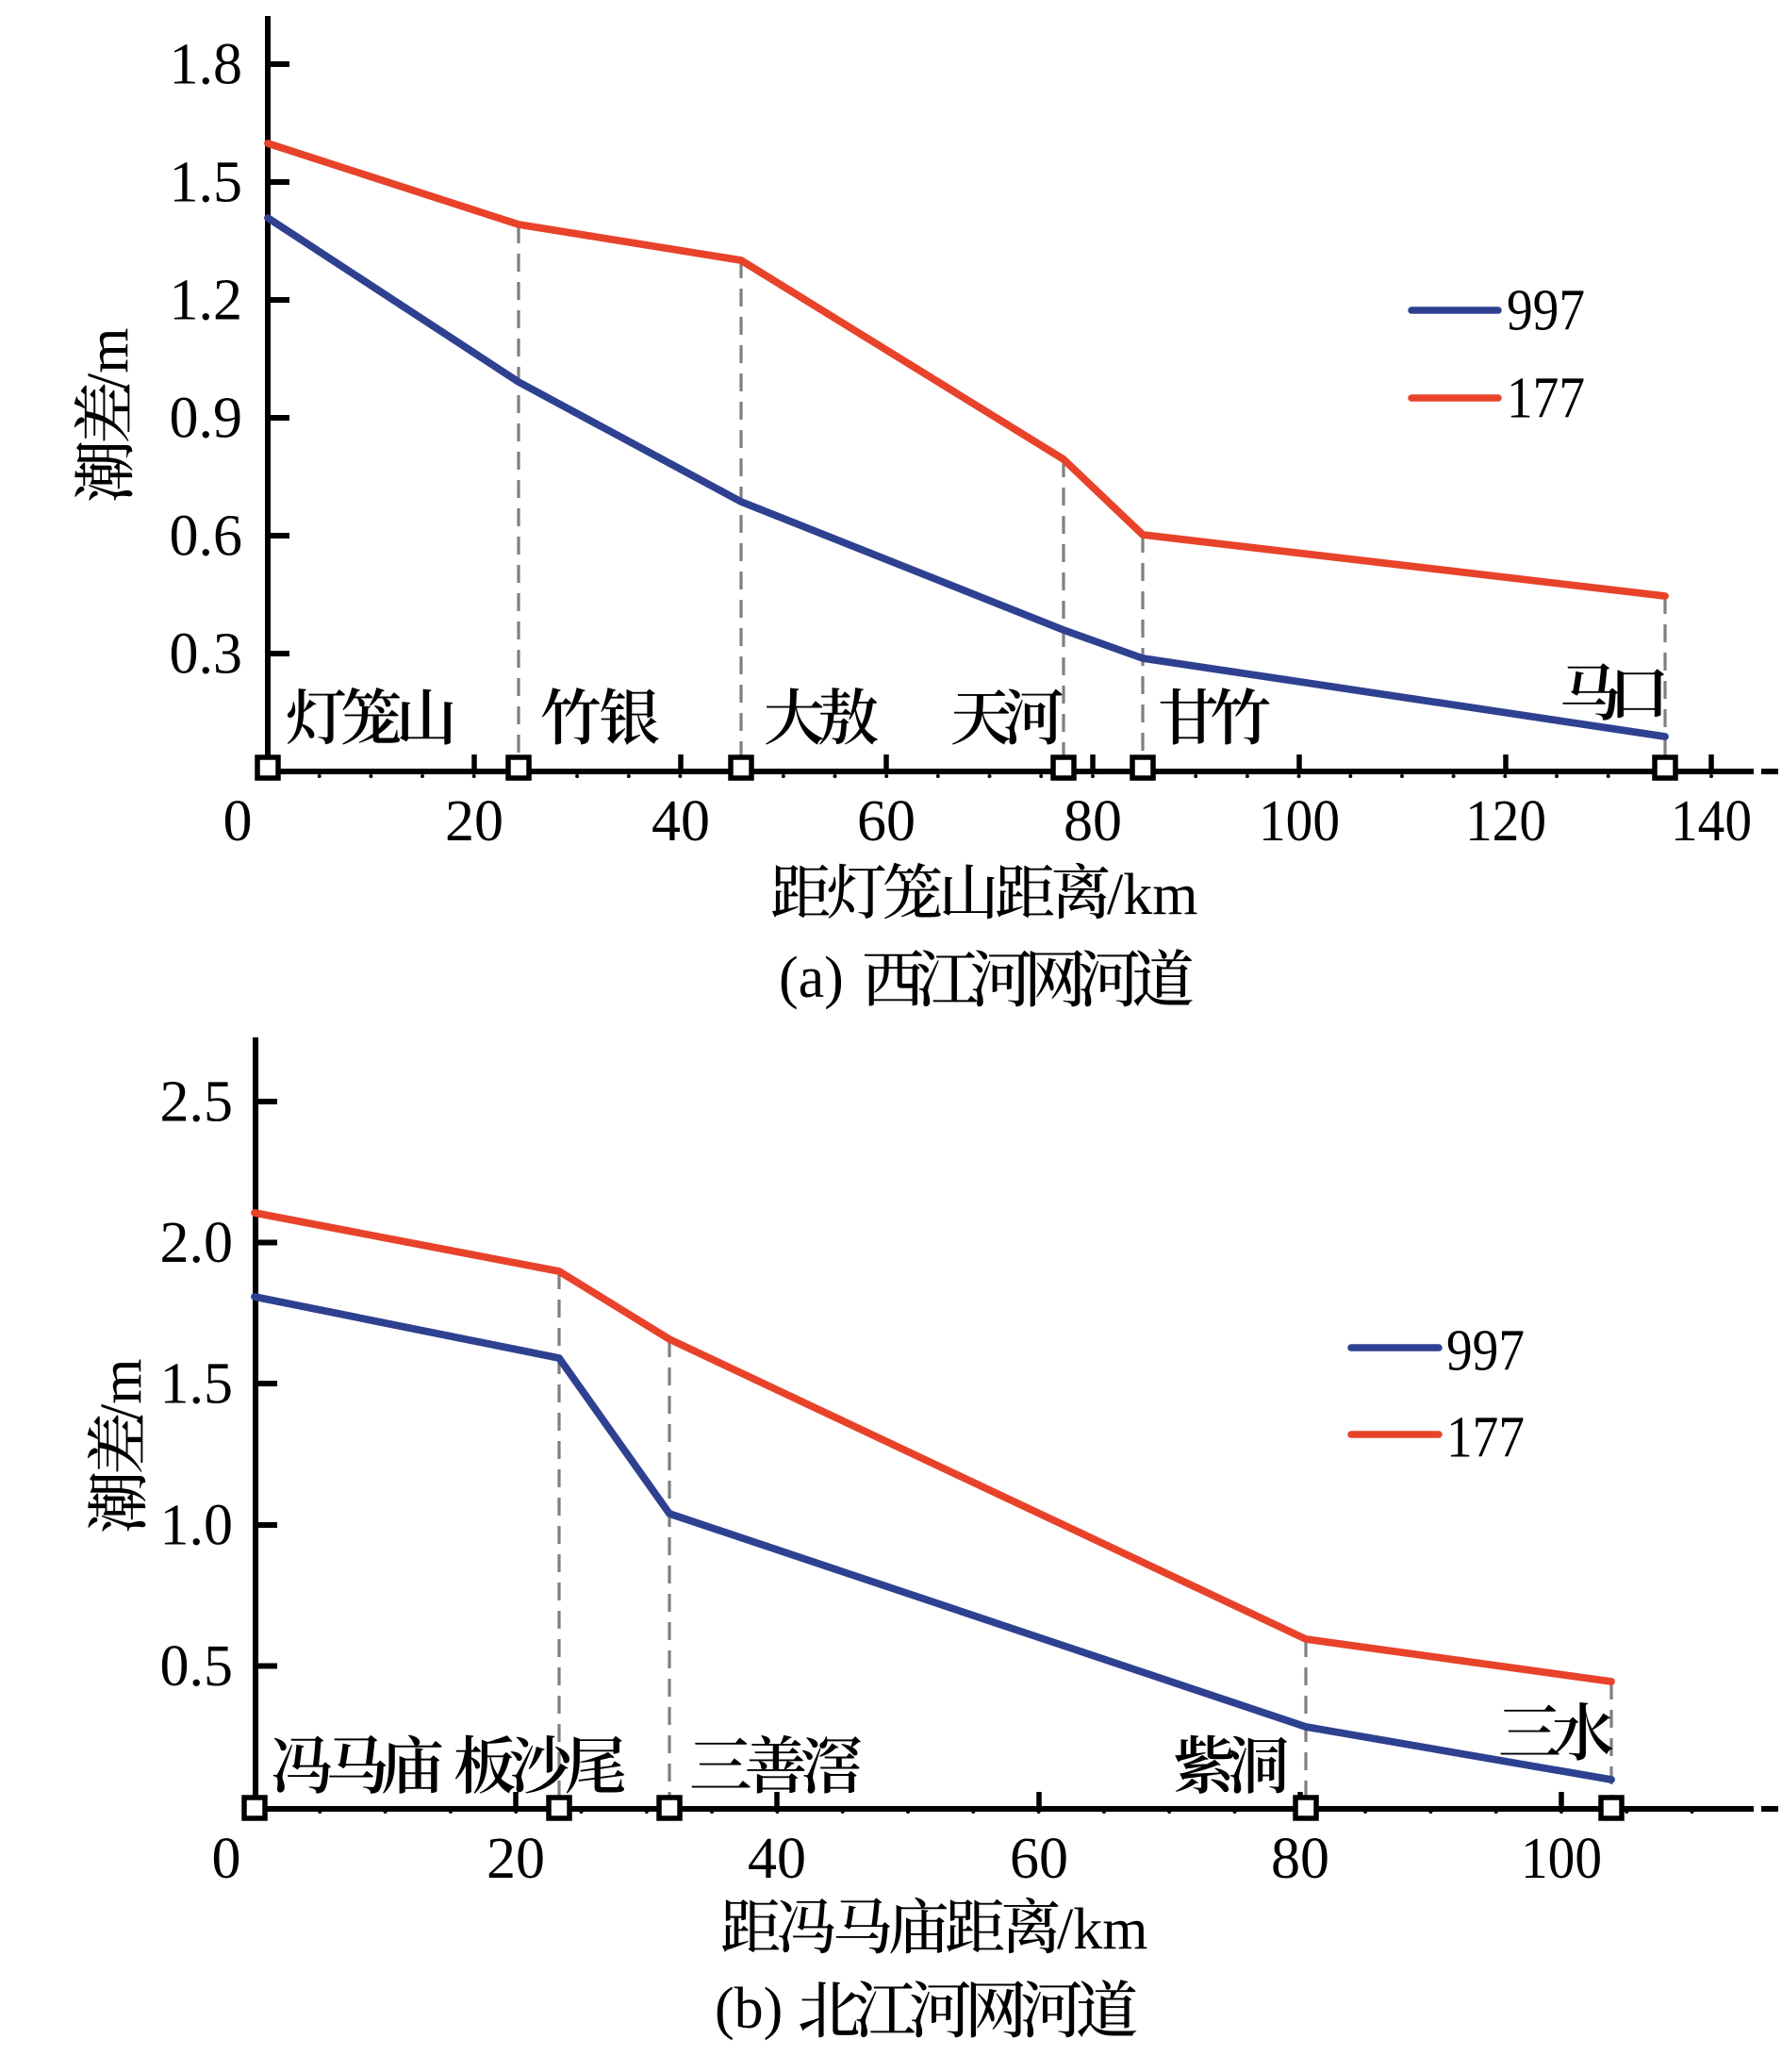  What do you see at coordinates (197, 1526) in the screenshot?
I see `svg-text: 1.0` at bounding box center [197, 1526].